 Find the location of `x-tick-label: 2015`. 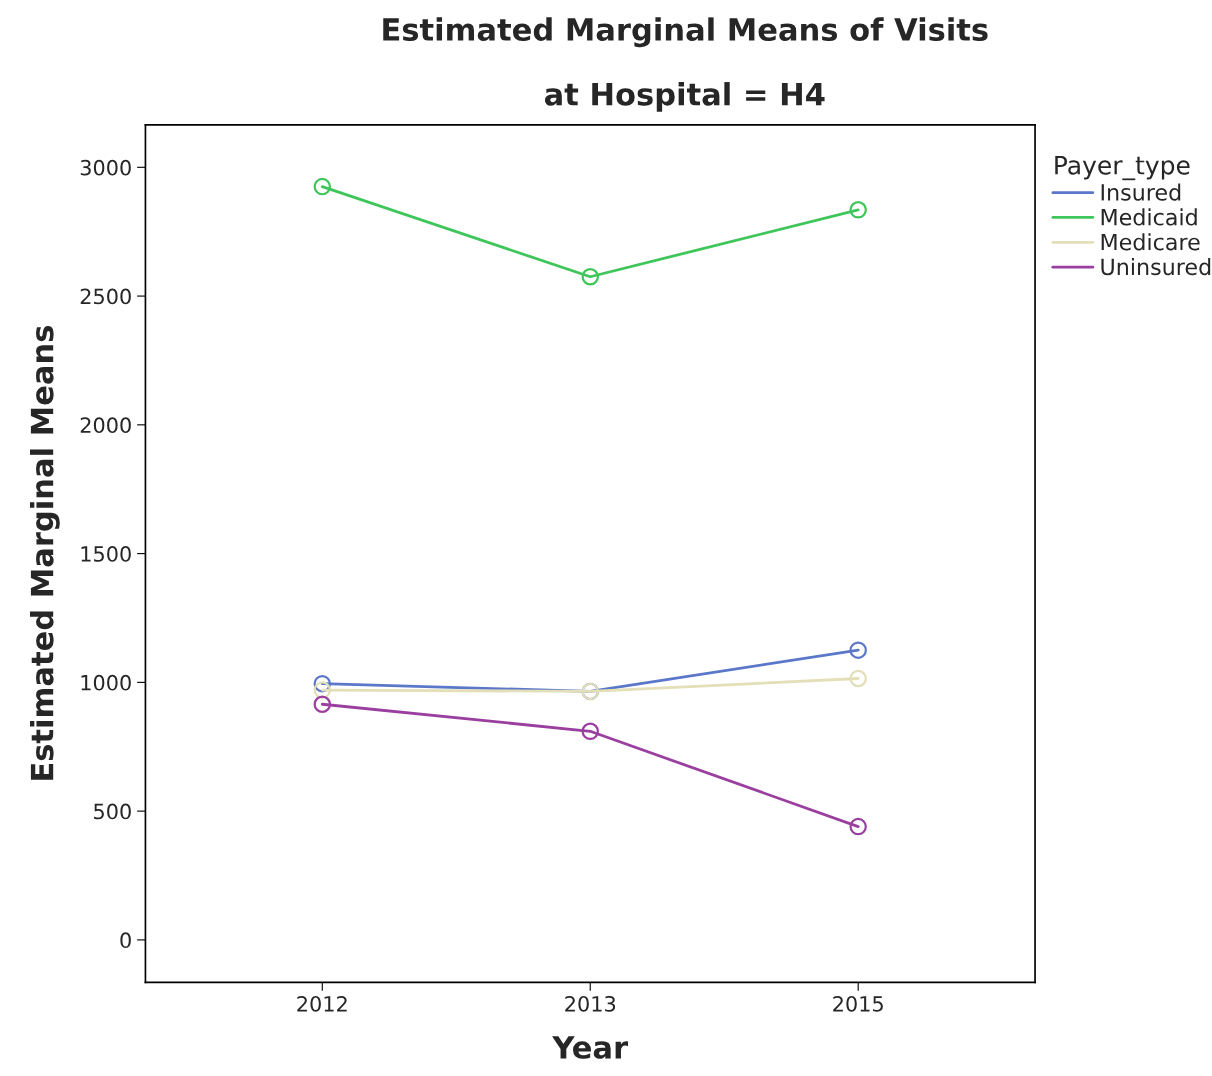

x-tick-label: 2015 is located at coordinates (858, 1003).